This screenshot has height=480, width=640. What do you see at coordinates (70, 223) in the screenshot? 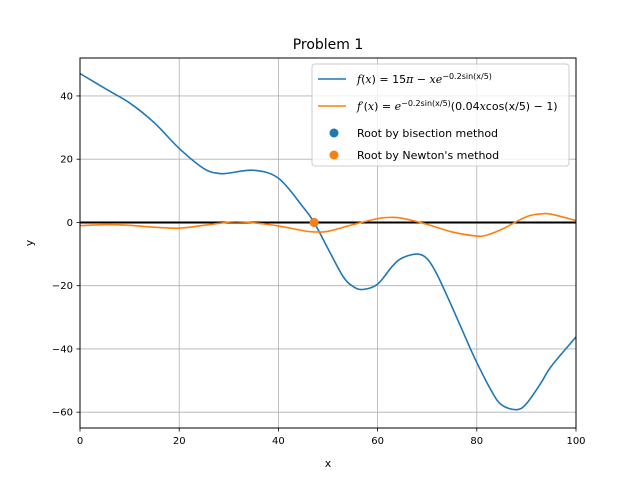
I see `y-tick-label: 0` at bounding box center [70, 223].